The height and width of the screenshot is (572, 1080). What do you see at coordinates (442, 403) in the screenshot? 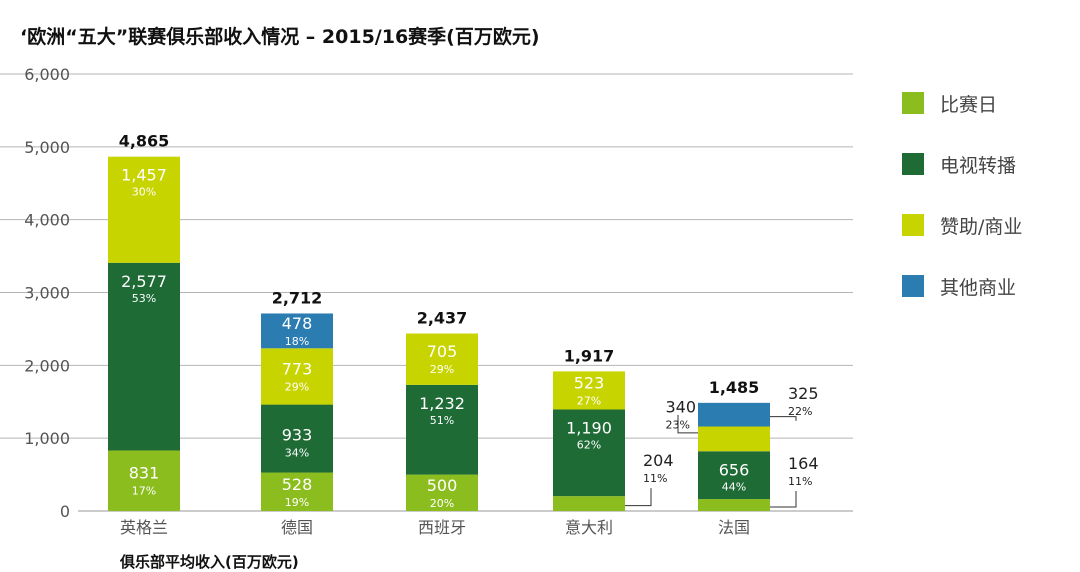
I see `bar-value-label-broadcasting-2: 1,232` at bounding box center [442, 403].